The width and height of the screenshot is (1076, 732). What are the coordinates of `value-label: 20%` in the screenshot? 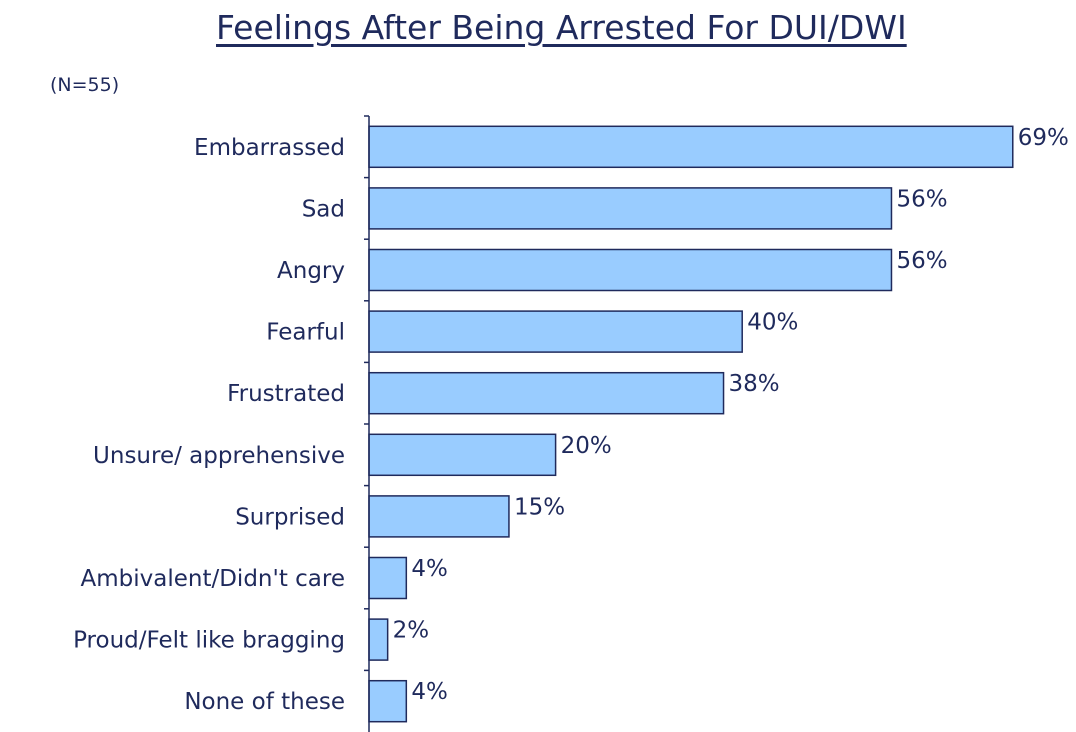 It's located at (586, 446).